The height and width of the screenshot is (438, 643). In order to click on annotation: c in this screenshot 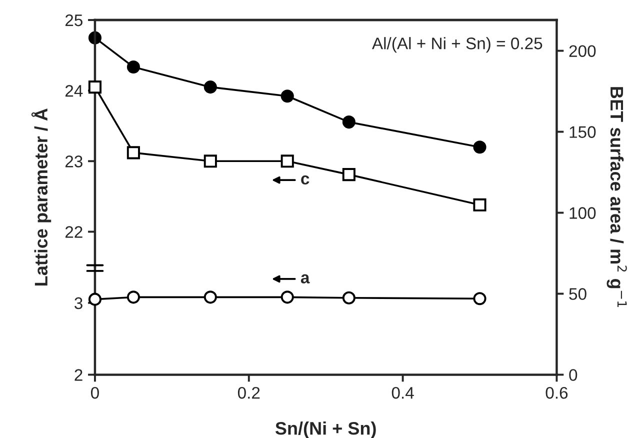, I will do `click(305, 180)`.